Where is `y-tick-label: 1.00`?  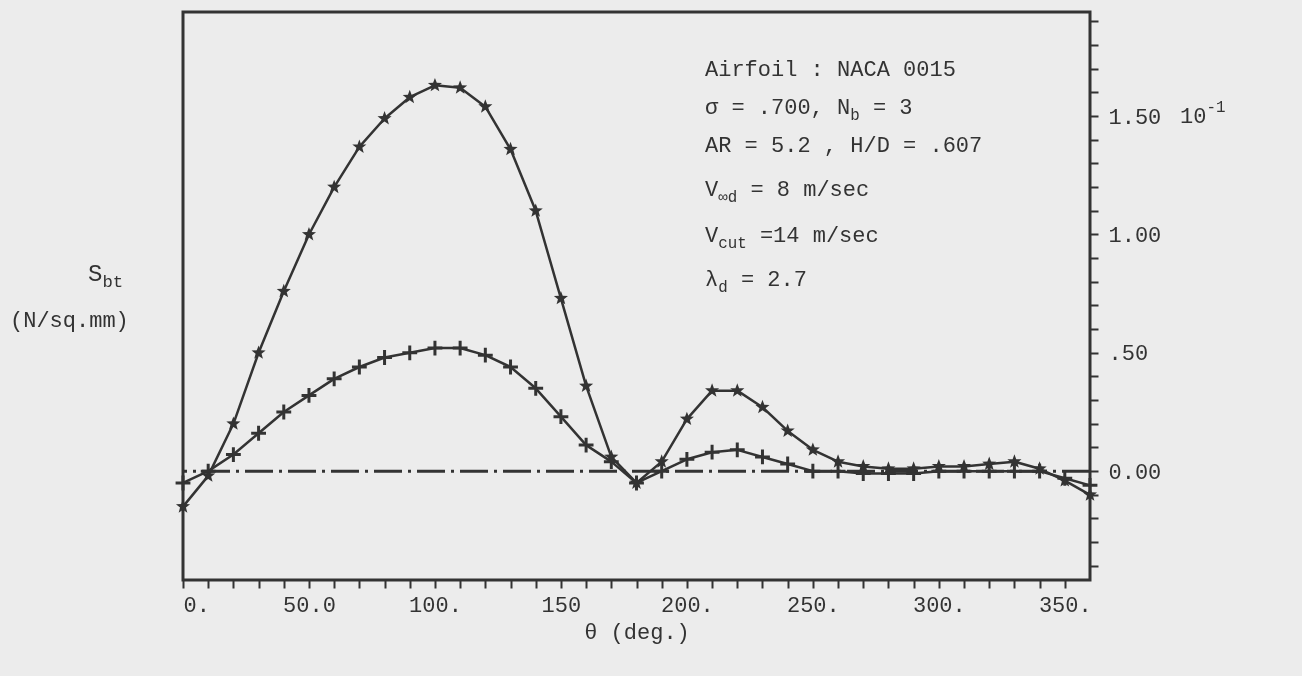 y-tick-label: 1.00 is located at coordinates (1135, 236).